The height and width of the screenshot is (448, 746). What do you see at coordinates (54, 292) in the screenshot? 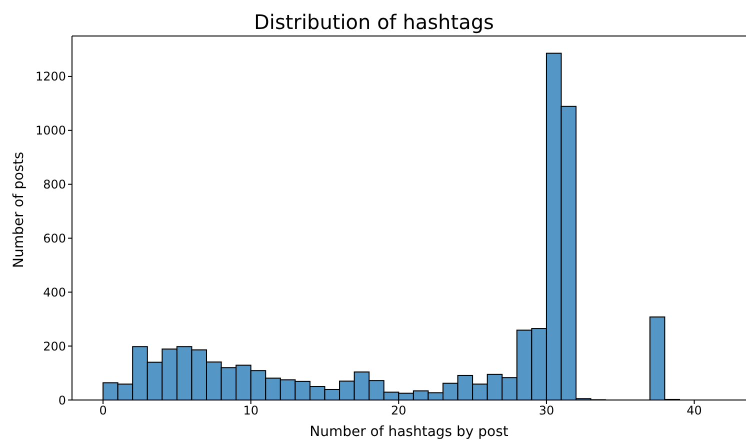
I see `y-tick-label: 400` at bounding box center [54, 292].